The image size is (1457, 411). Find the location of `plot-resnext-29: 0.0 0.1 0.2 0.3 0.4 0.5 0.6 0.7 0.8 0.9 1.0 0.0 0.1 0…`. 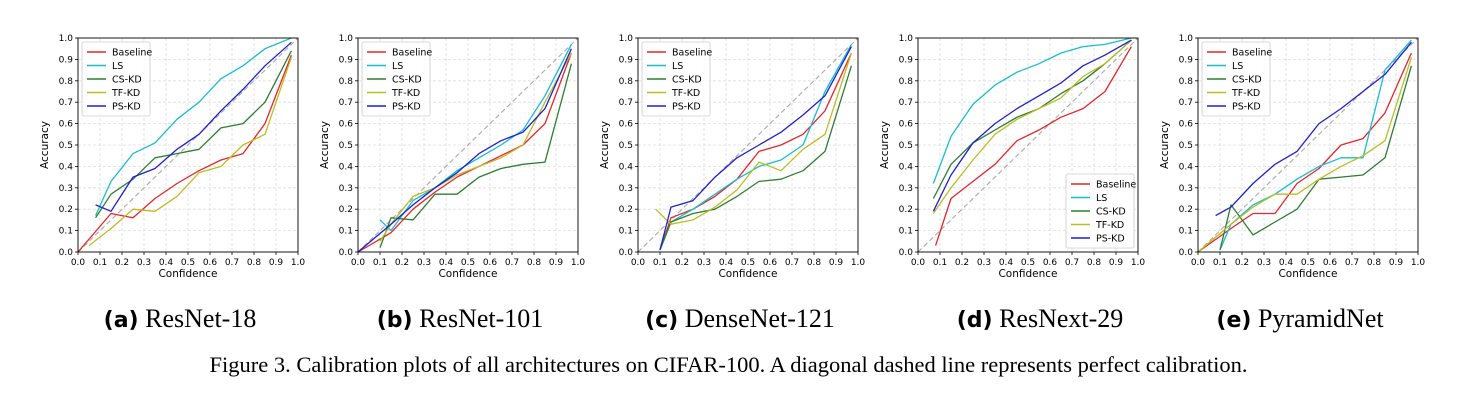

plot-resnext-29: 0.0 0.1 0.2 0.3 0.4 0.5 0.6 0.7 0.8 0.9 1.0 0.0 0.1 0… is located at coordinates (1012, 157).